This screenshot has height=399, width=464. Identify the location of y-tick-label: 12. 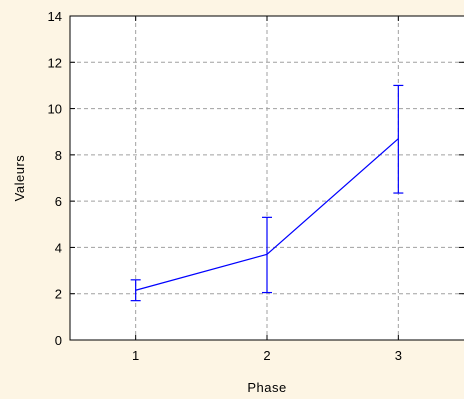
(55, 62).